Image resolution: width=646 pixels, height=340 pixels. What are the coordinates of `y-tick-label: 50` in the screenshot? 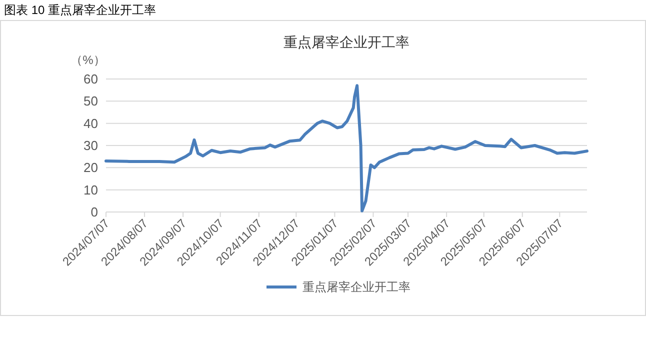 It's located at (91, 101).